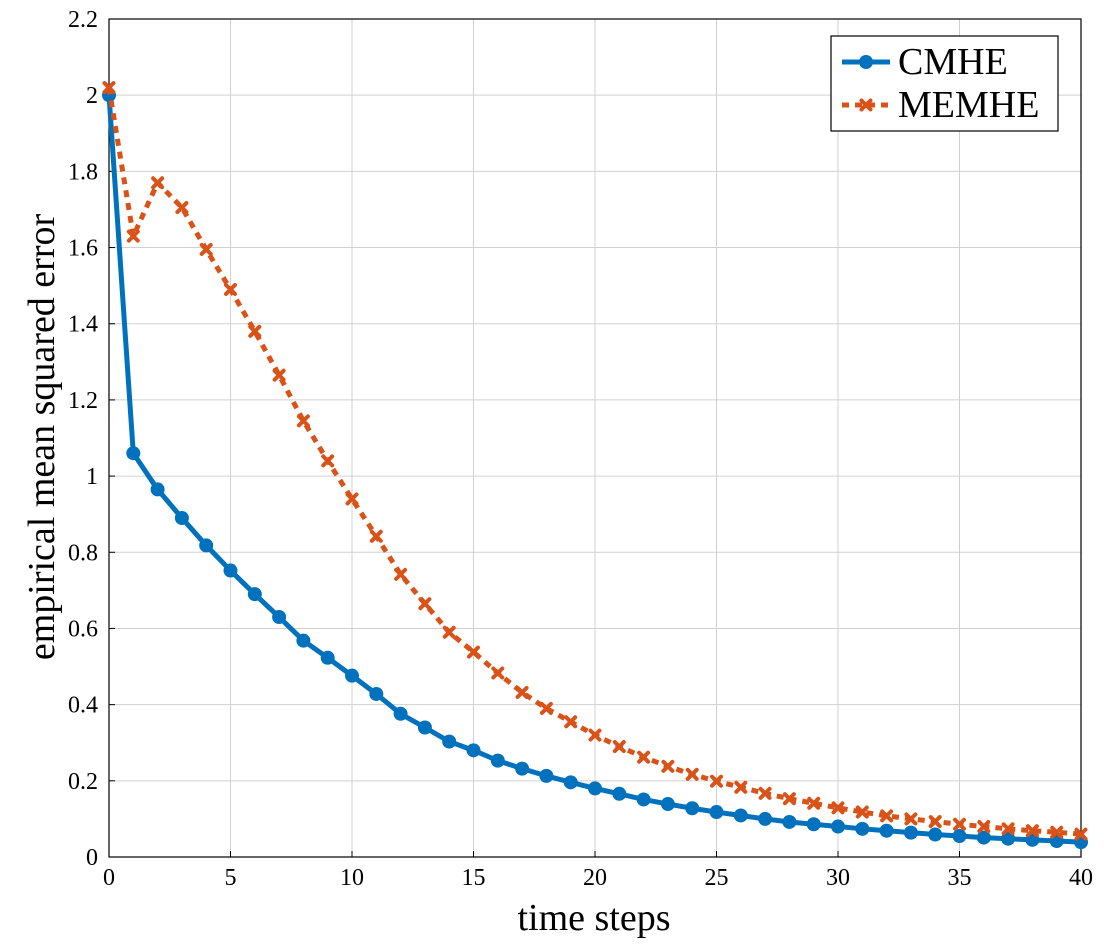 This screenshot has width=1104, height=948. What do you see at coordinates (83, 782) in the screenshot?
I see `y-tick-label: 0.2` at bounding box center [83, 782].